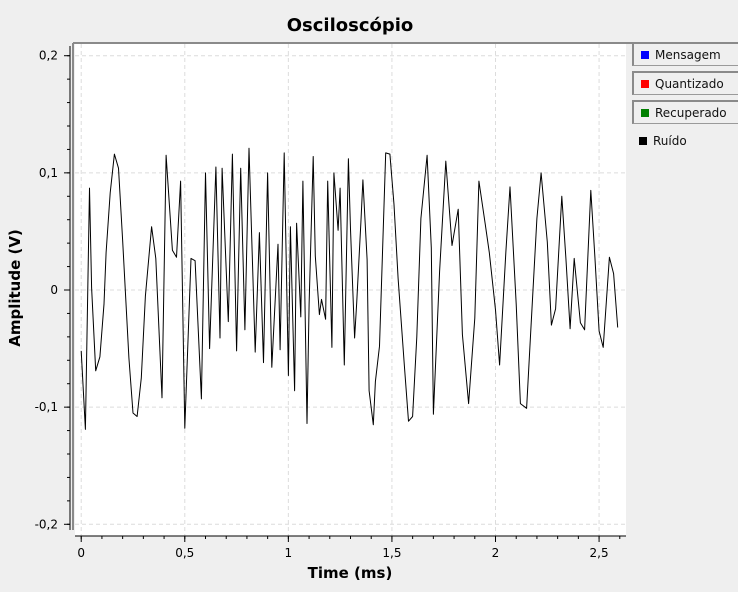 This screenshot has width=738, height=592. What do you see at coordinates (350, 25) in the screenshot?
I see `chart-title: Osciloscópio` at bounding box center [350, 25].